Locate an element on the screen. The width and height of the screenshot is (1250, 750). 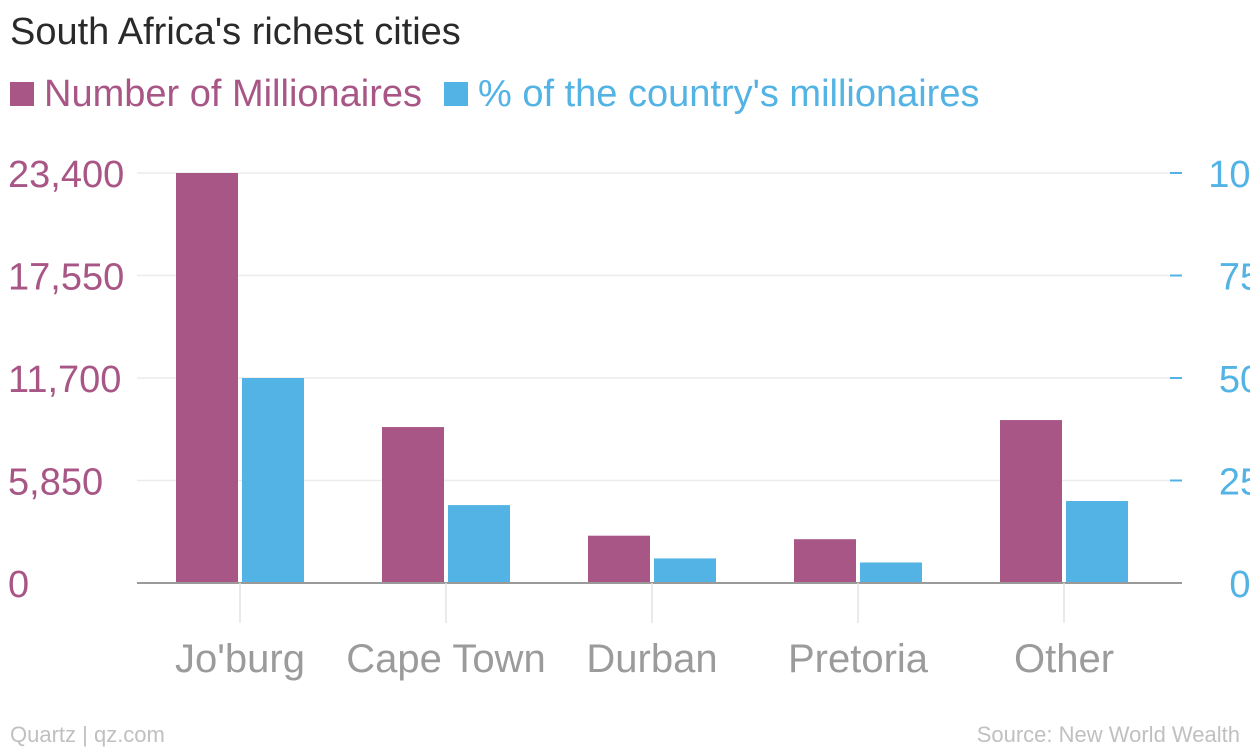
category-label: Cape Town is located at coordinates (445, 659).